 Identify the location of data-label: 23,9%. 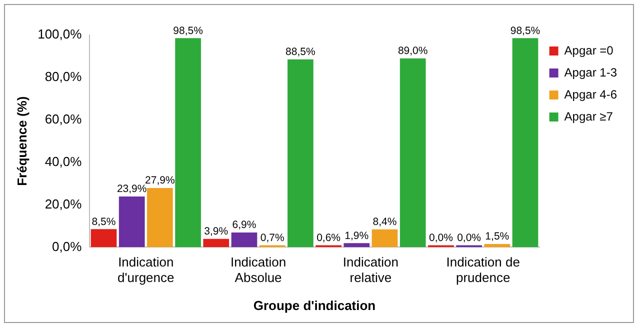
(131, 189).